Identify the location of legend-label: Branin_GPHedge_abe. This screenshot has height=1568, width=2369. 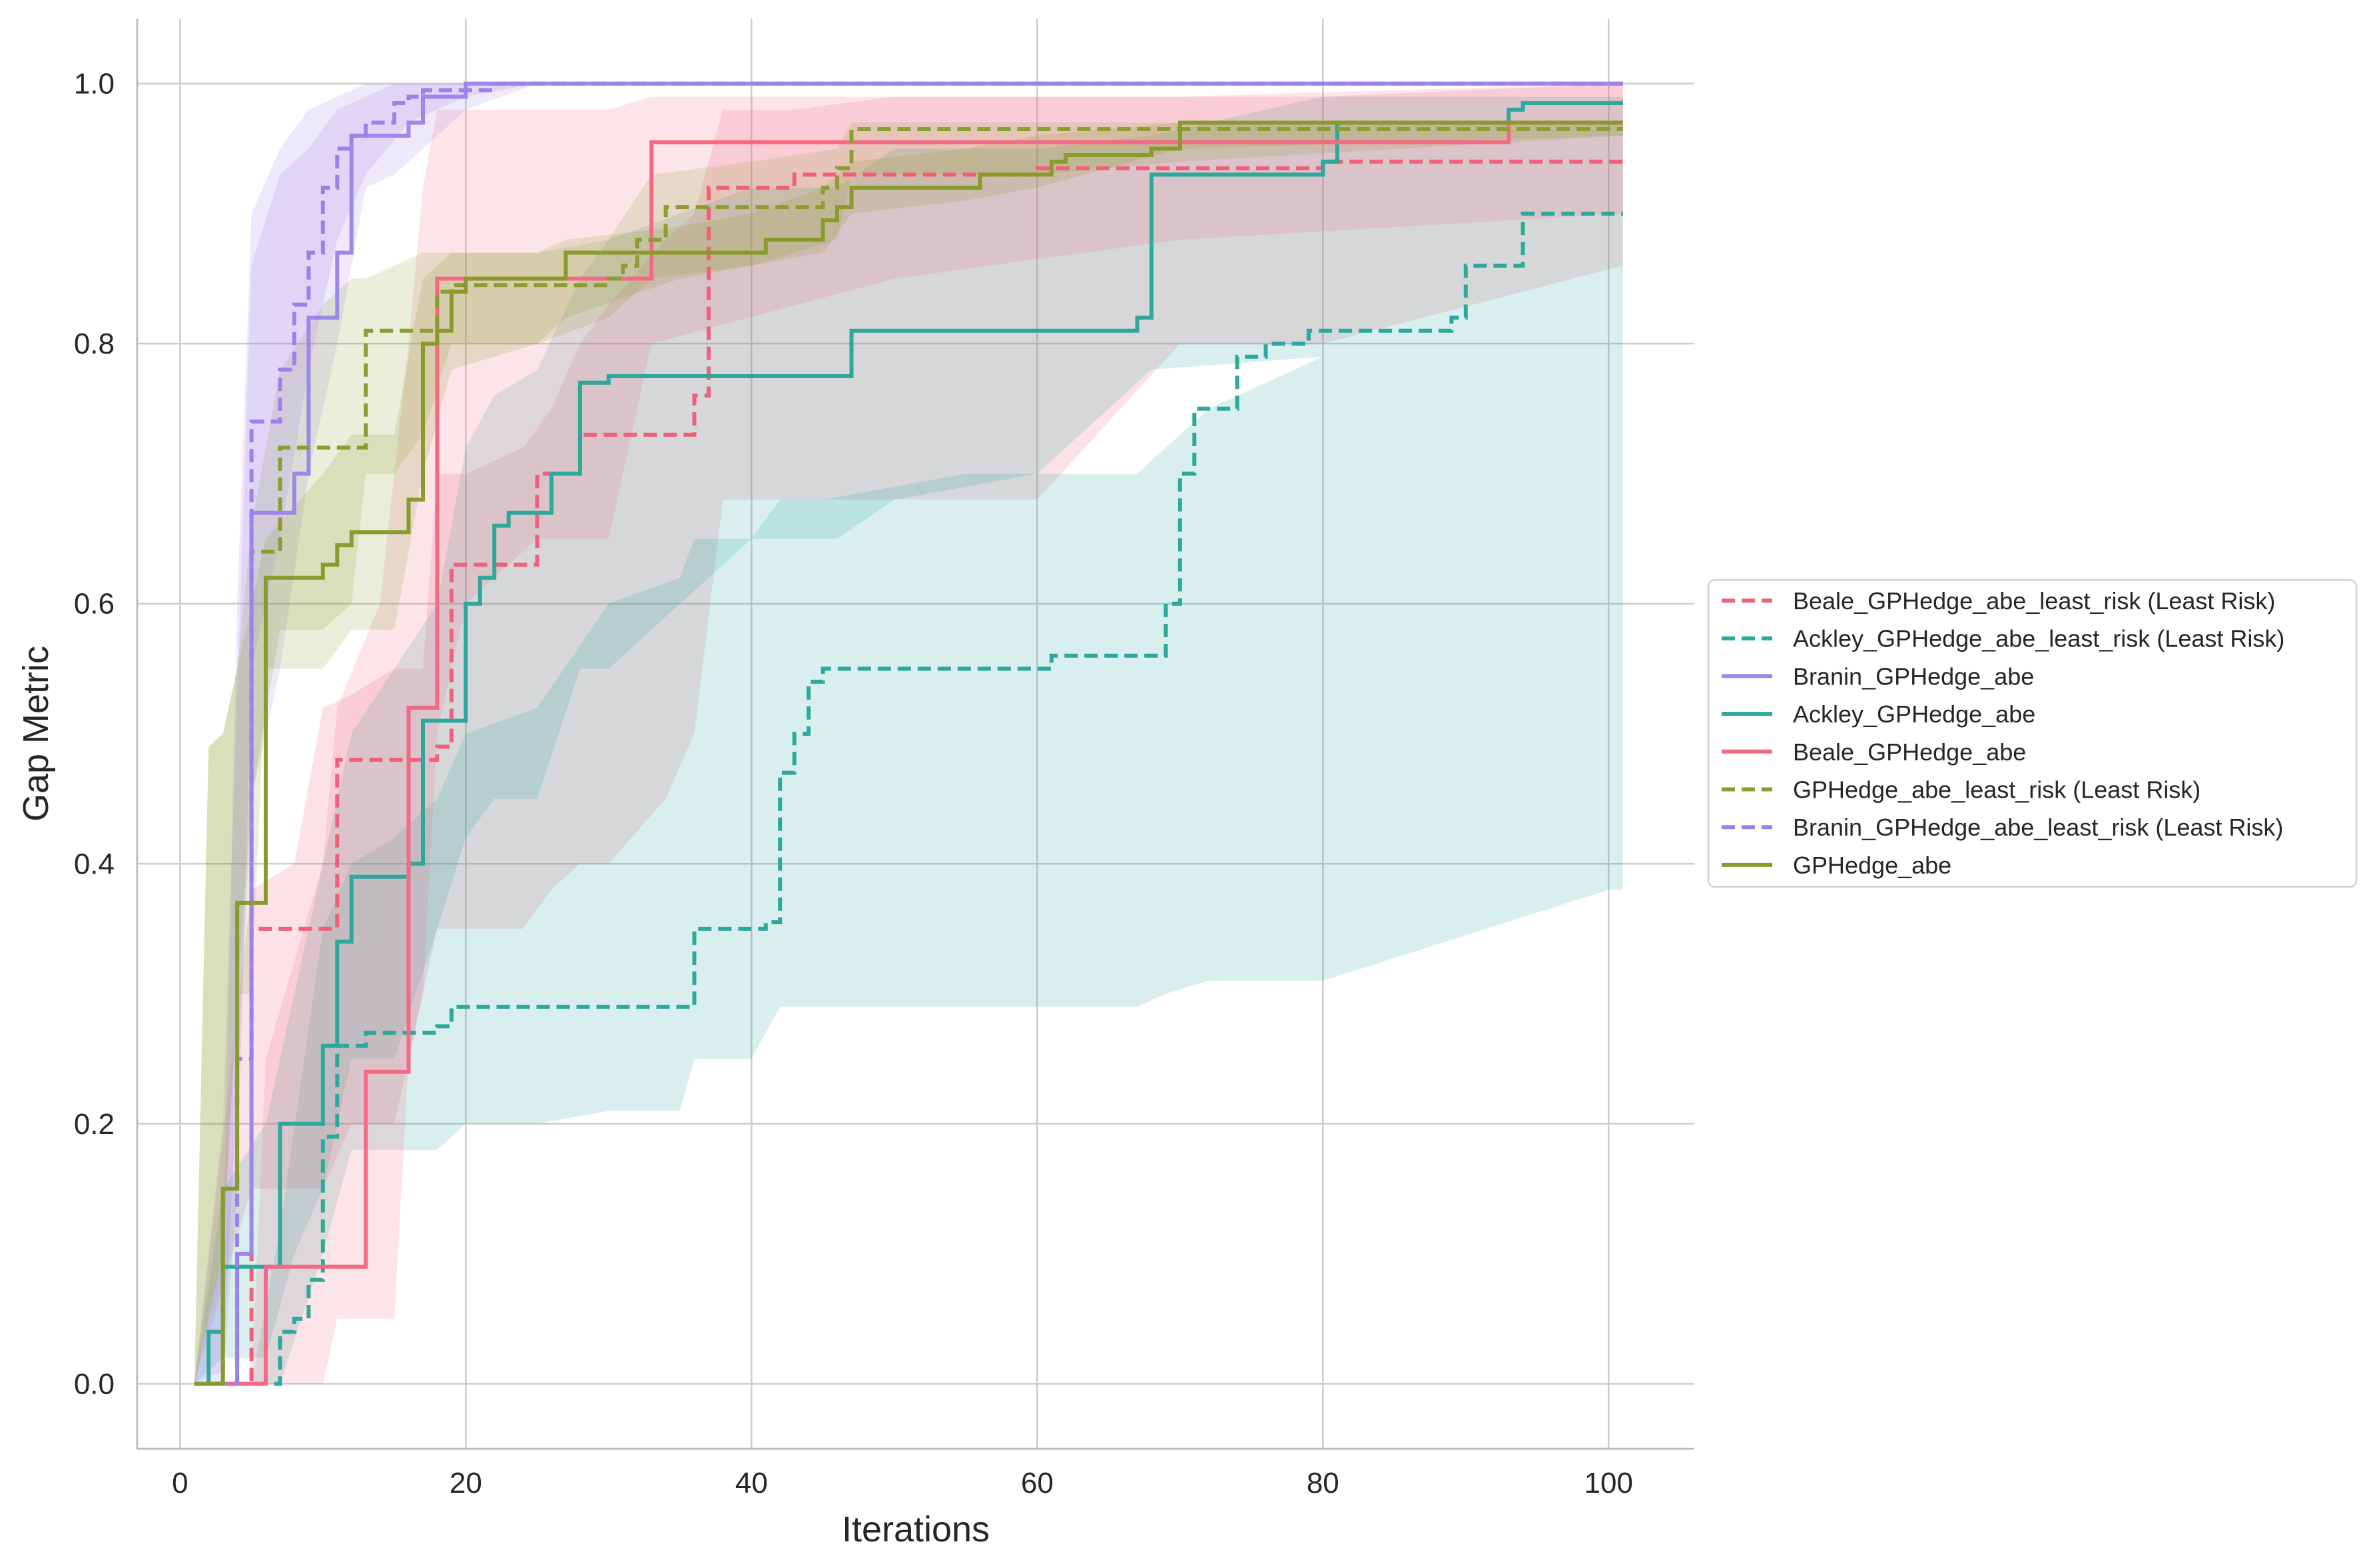
(1913, 676).